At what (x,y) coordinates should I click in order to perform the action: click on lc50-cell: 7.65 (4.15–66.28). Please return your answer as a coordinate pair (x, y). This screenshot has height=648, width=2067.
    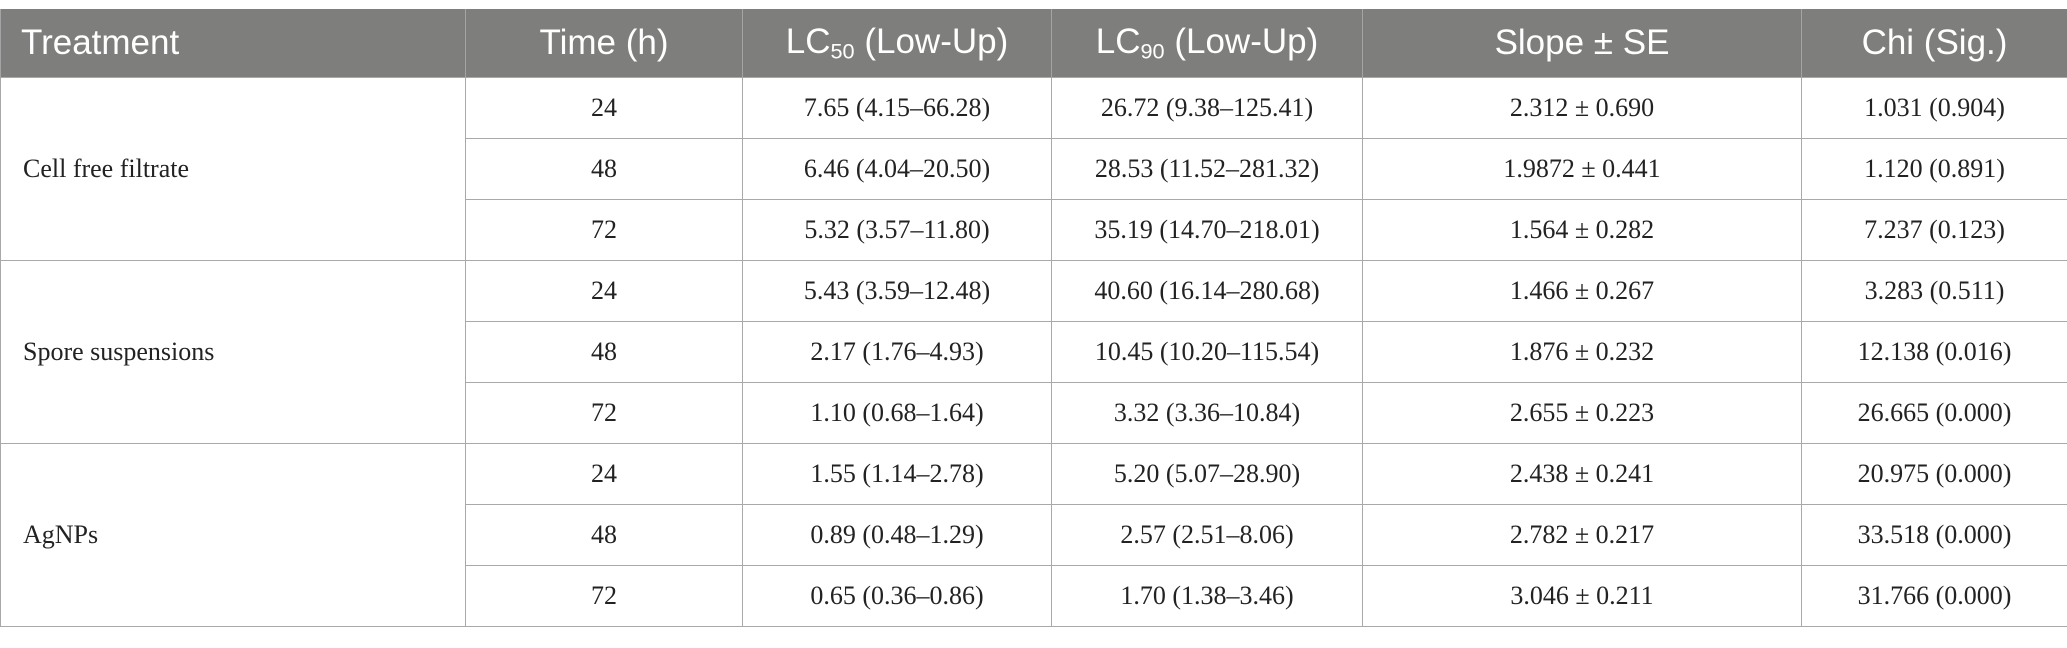
    Looking at the image, I should click on (897, 108).